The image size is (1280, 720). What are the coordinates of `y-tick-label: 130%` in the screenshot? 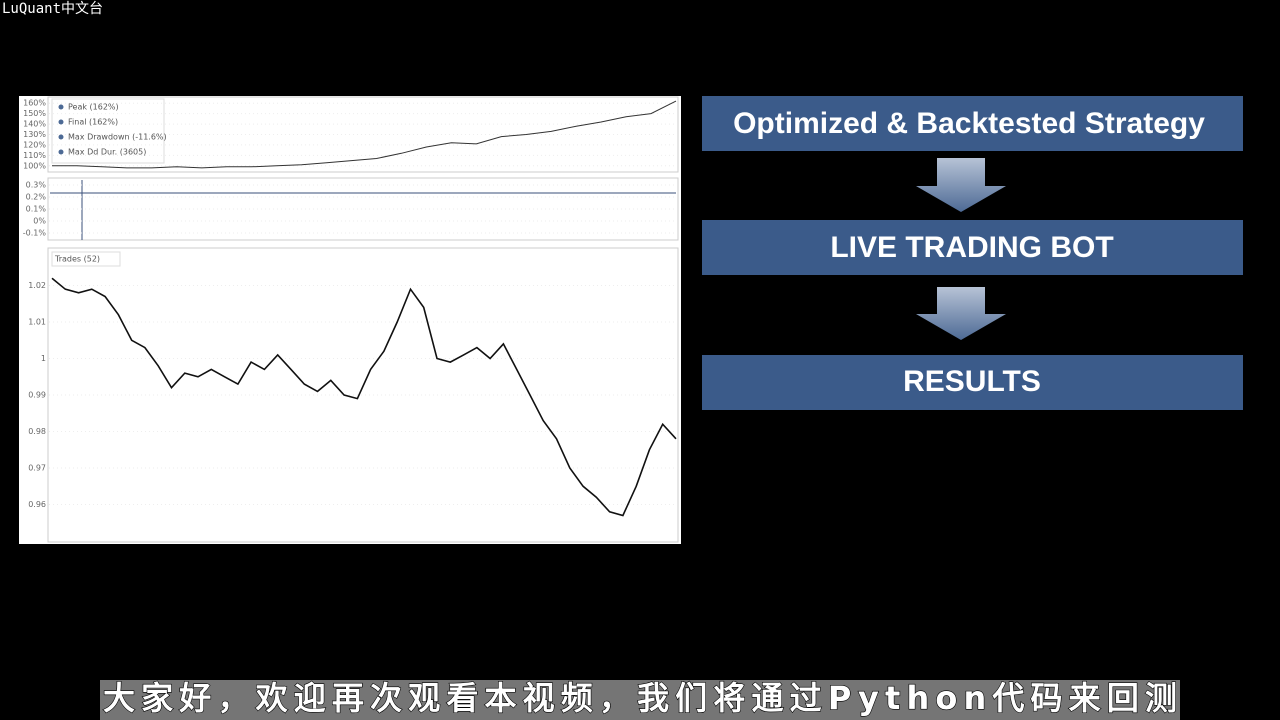 It's located at (34, 134).